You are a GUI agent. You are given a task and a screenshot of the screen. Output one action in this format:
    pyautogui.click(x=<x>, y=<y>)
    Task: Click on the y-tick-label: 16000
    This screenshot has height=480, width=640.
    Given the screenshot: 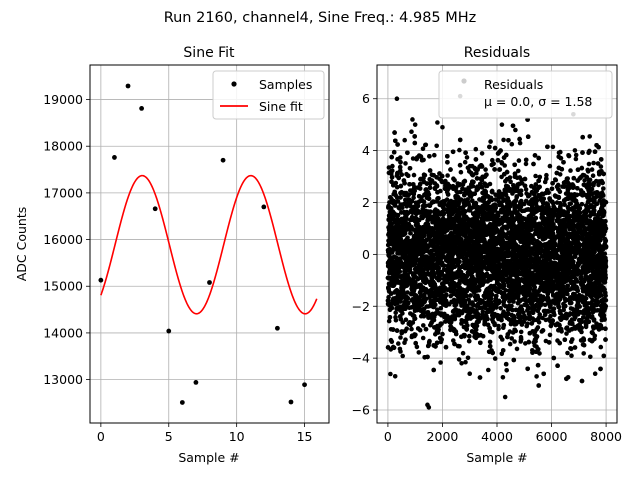 What is the action you would take?
    pyautogui.click(x=63, y=239)
    